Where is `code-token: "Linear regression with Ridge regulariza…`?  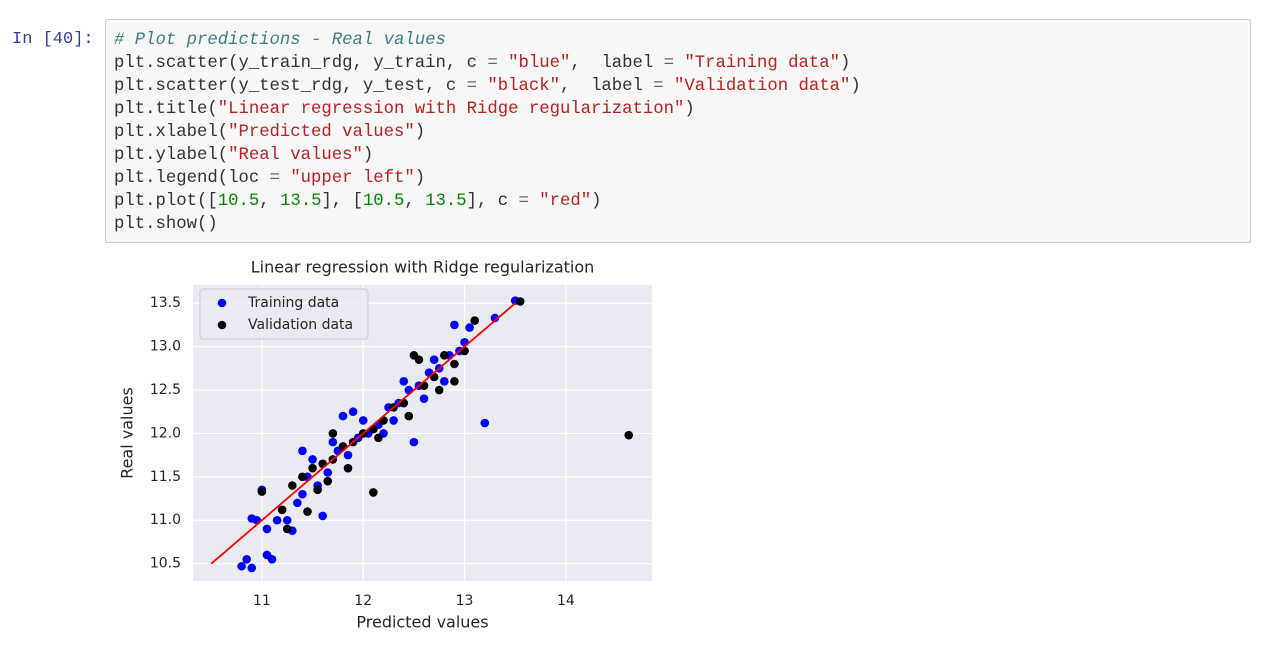
code-token: "Linear regression with Ridge regulariza… is located at coordinates (451, 109).